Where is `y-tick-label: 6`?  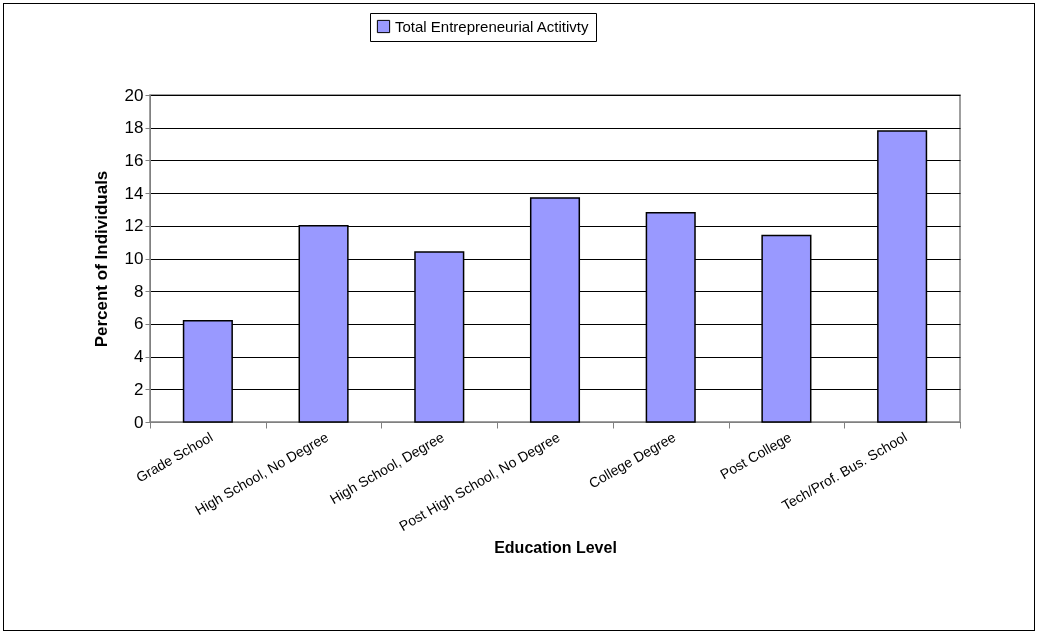 y-tick-label: 6 is located at coordinates (139, 324).